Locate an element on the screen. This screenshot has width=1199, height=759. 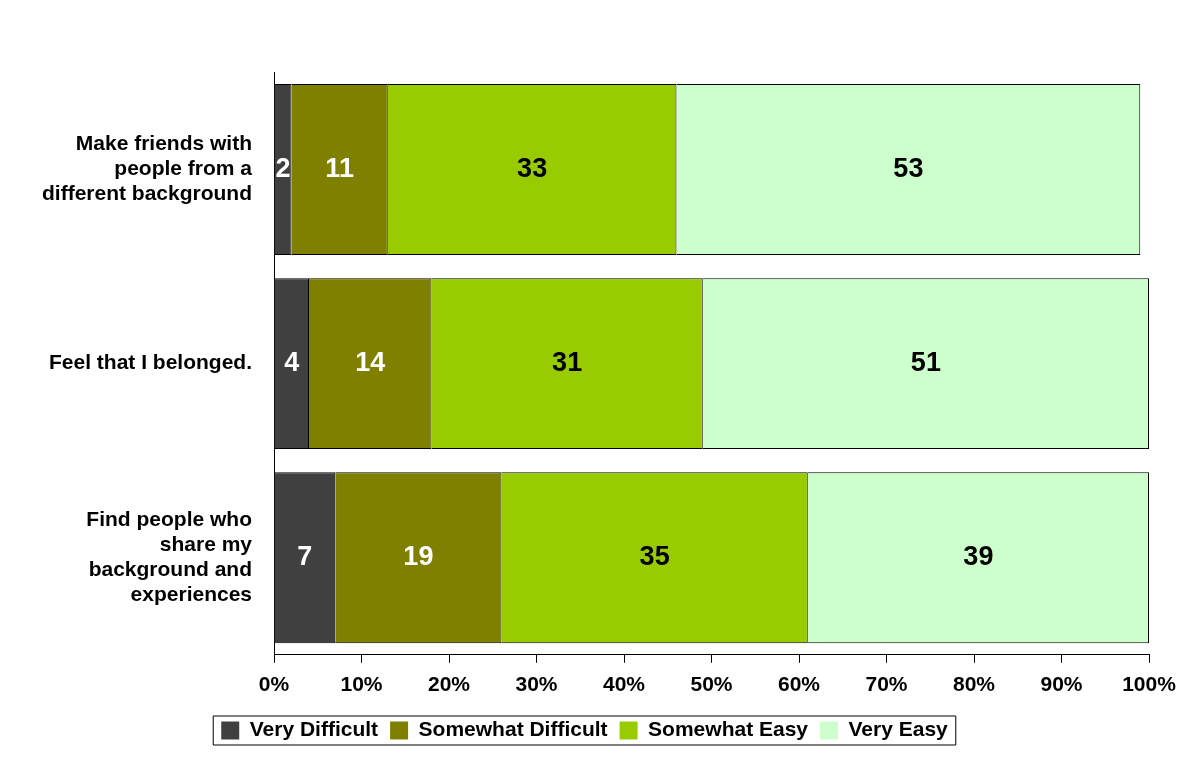
legend-label: Very Easy is located at coordinates (898, 729).